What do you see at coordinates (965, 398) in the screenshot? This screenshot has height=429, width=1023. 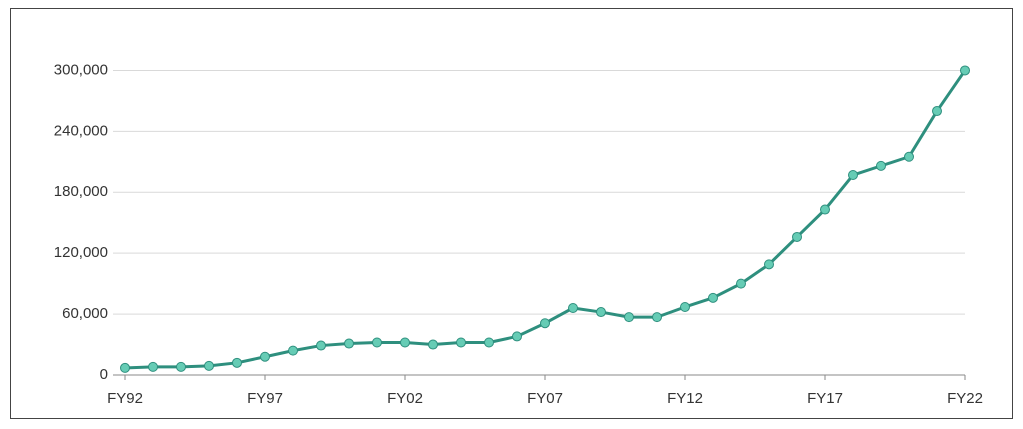 I see `x-tick-label: FY22` at bounding box center [965, 398].